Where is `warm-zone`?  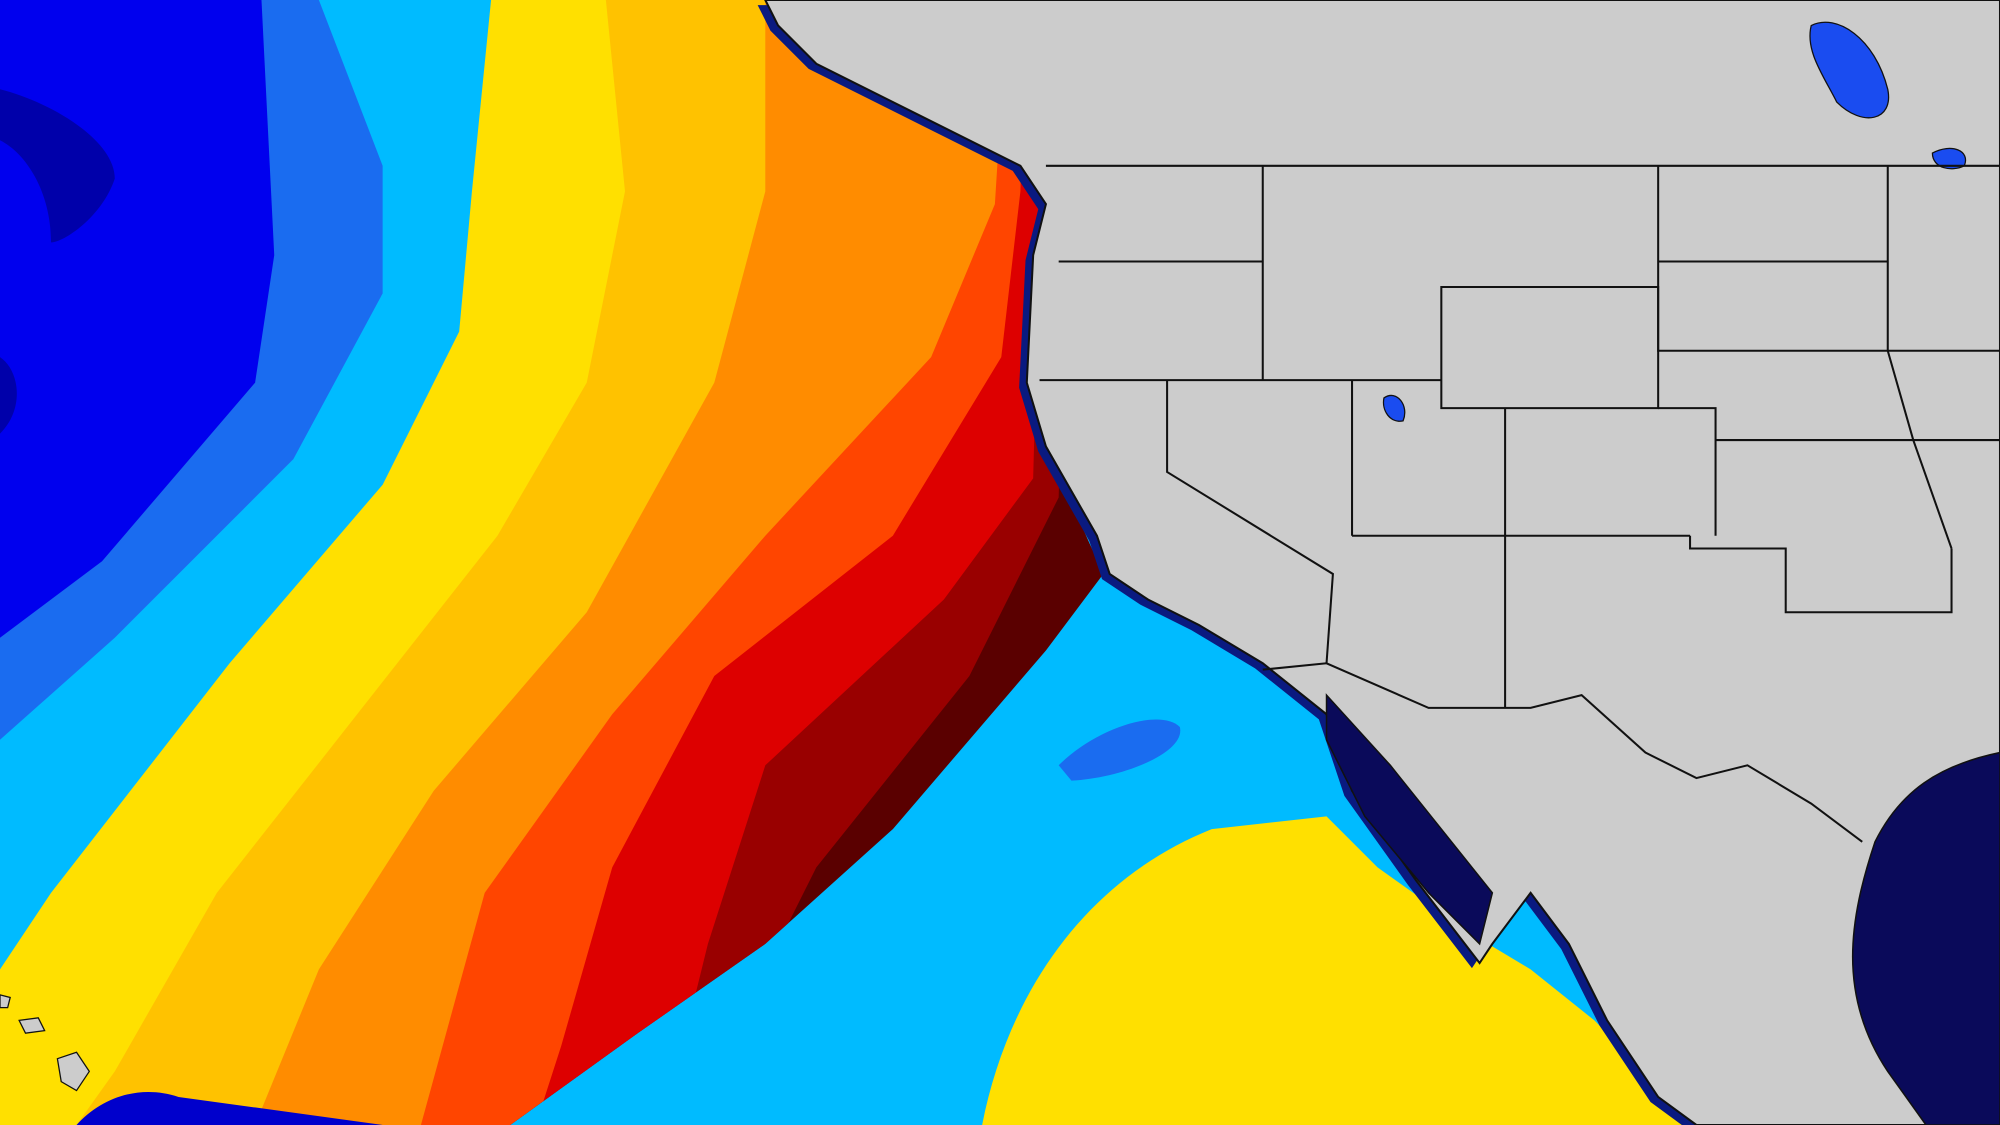 warm-zone is located at coordinates (1339, 970).